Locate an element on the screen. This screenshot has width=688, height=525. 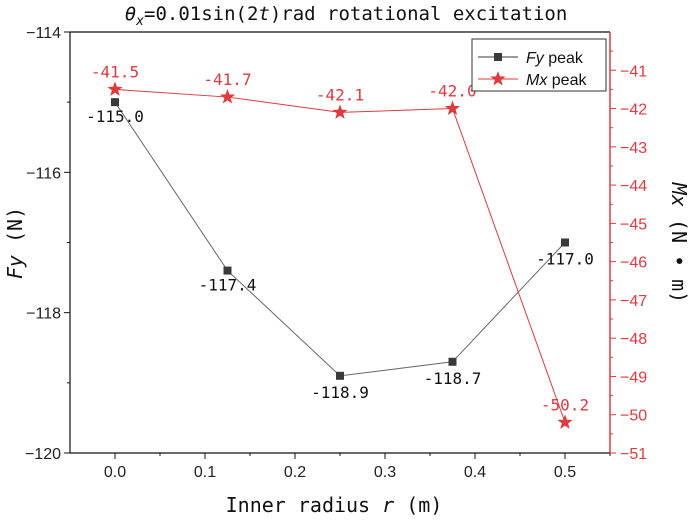
legend: Fy peak Mx peak is located at coordinates (539, 65).